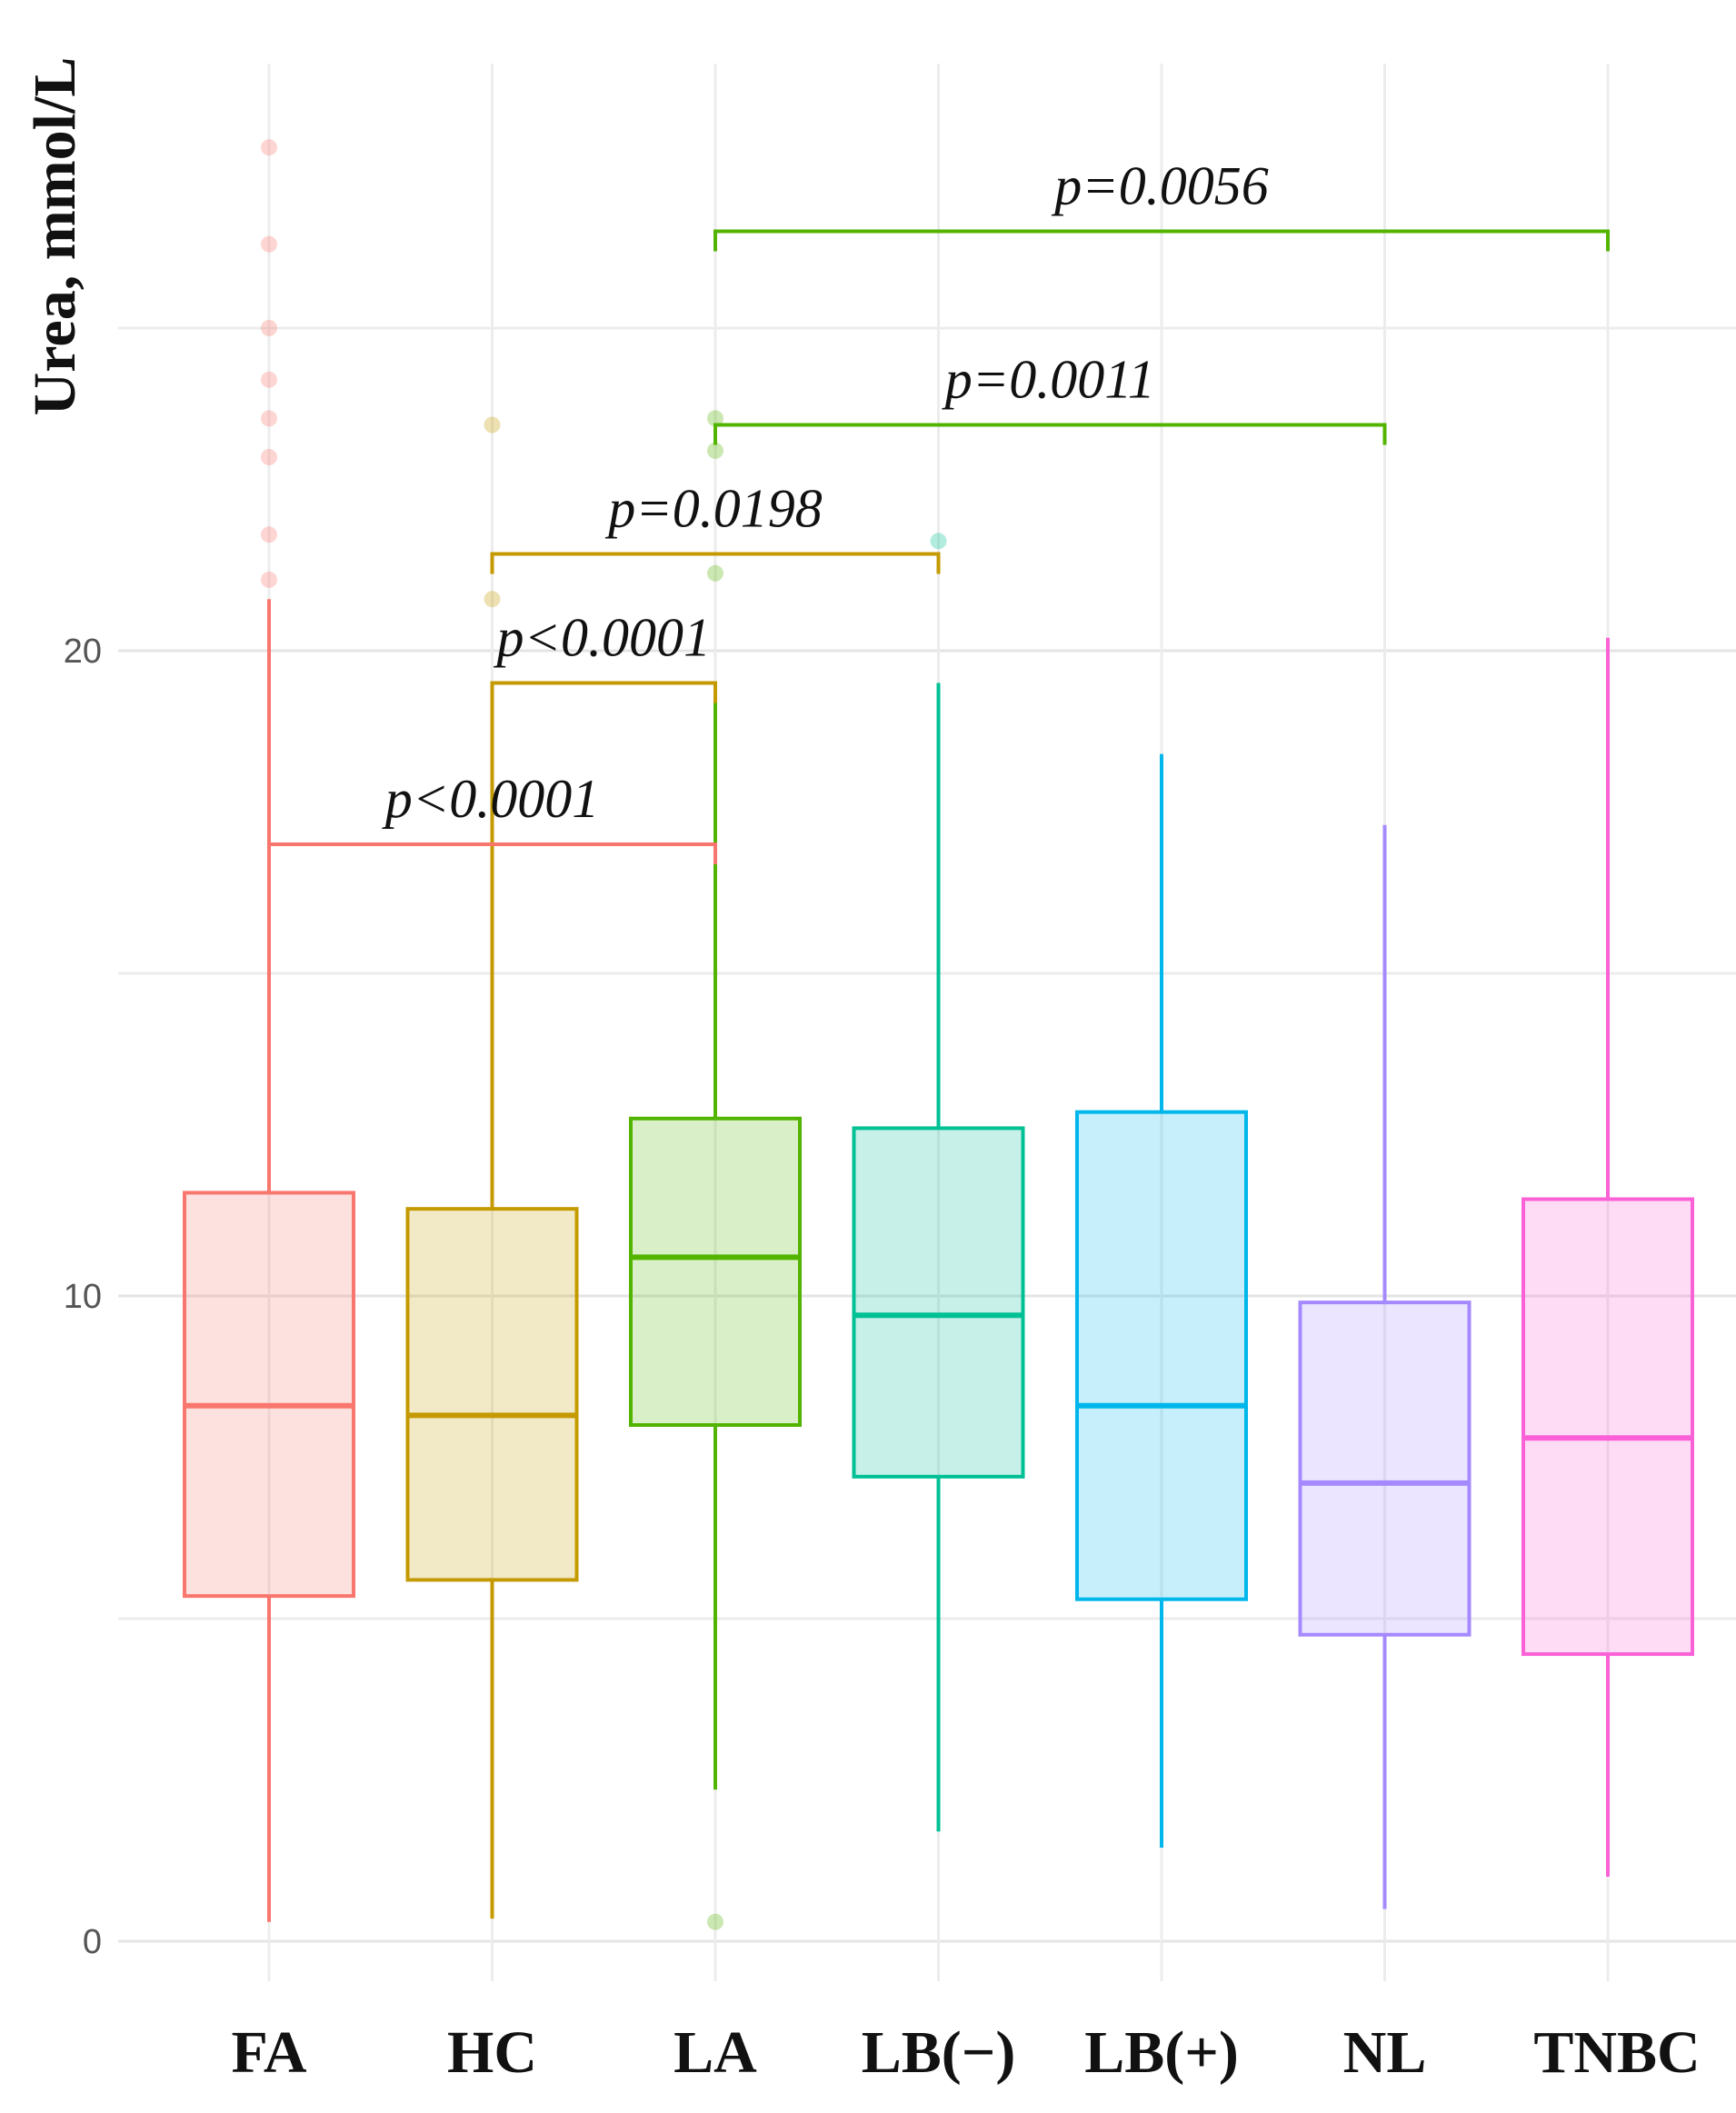 Image resolution: width=1736 pixels, height=2113 pixels. I want to click on y-tick-label: 20, so click(83, 652).